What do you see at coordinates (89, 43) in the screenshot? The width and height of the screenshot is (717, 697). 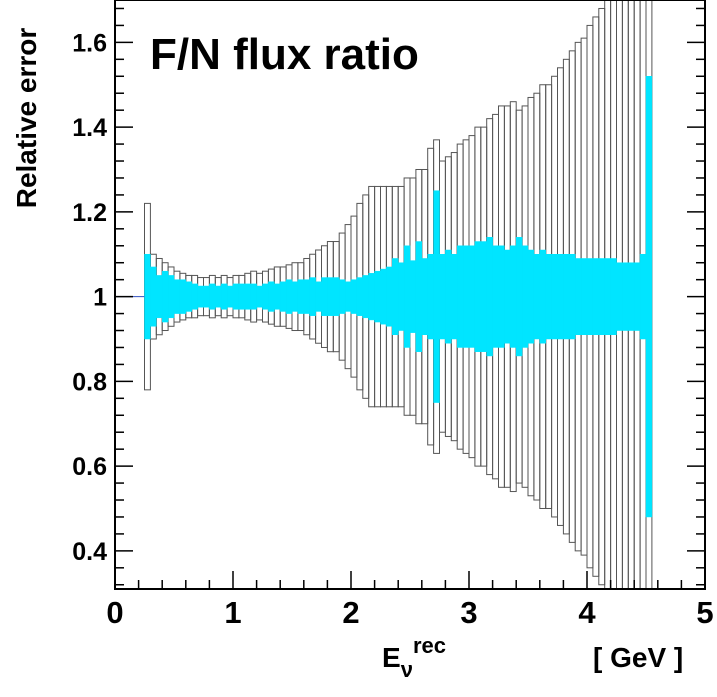 I see `y-tick-label: 1.6` at bounding box center [89, 43].